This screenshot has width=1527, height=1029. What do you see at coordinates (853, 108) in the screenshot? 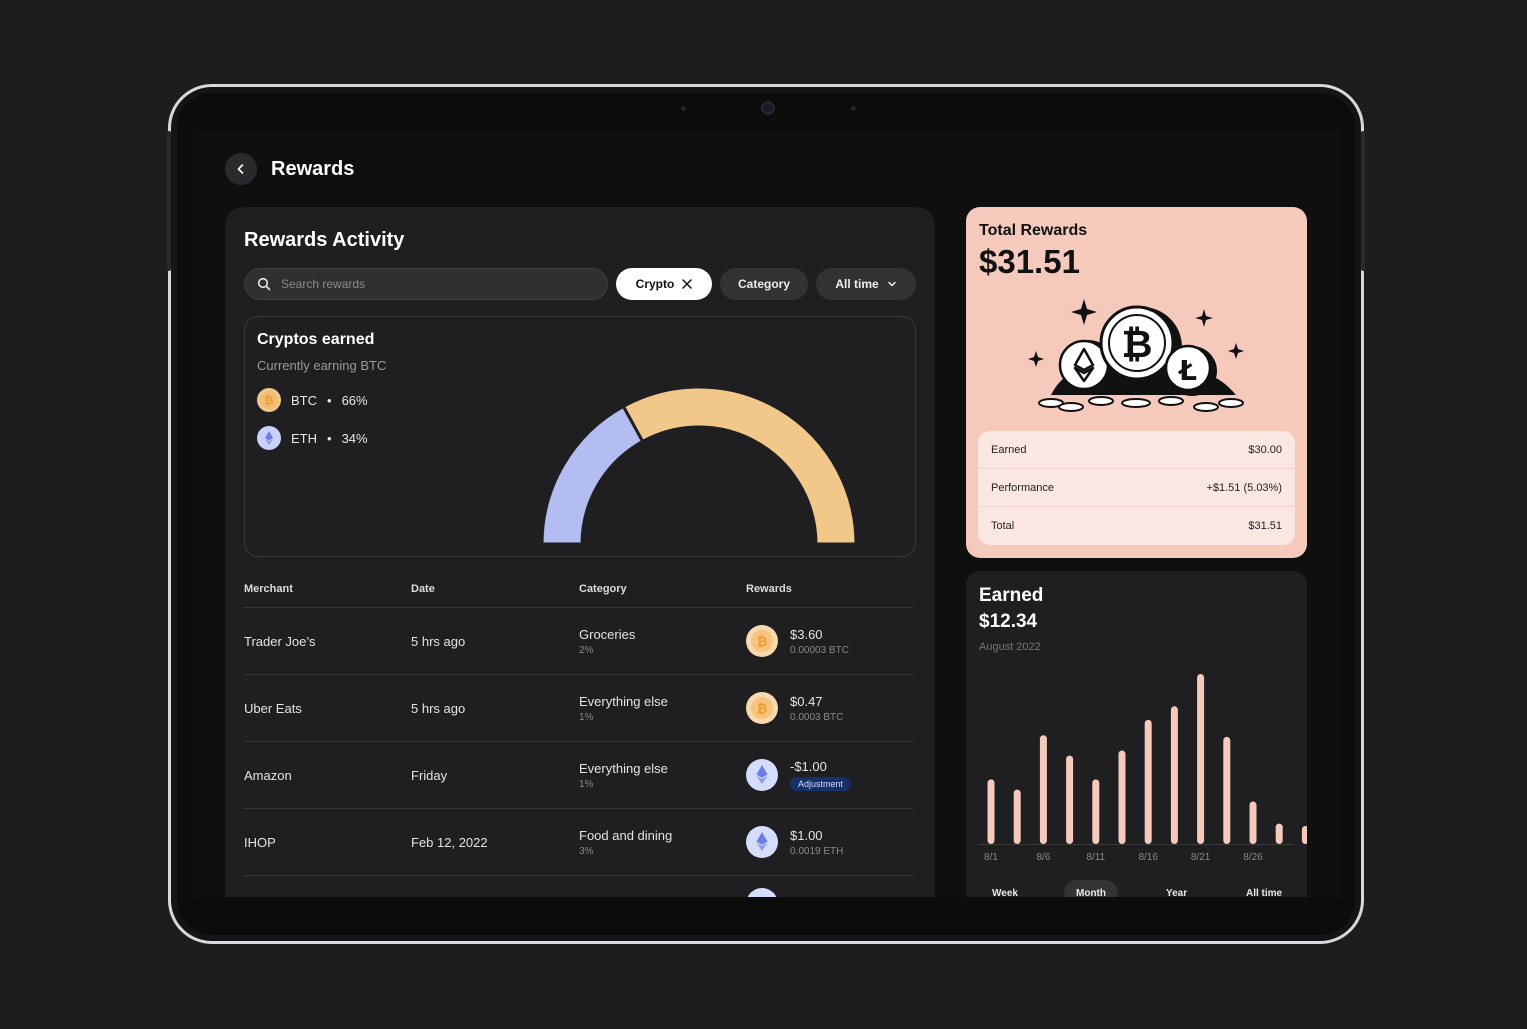
I see `sensor-dot` at bounding box center [853, 108].